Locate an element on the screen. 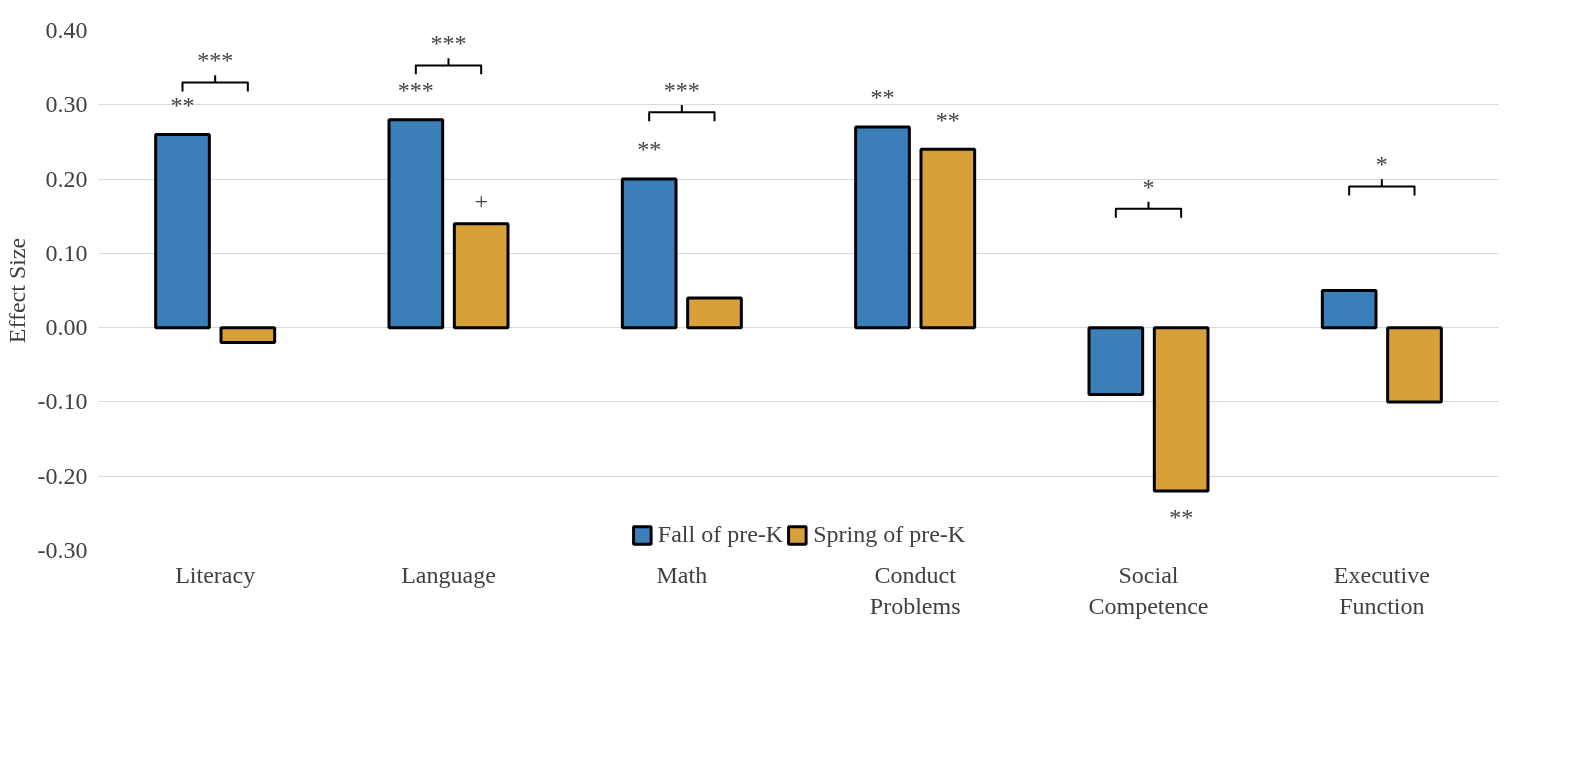 The image size is (1575, 776). y-tick-label: 0.40 is located at coordinates (66, 30).